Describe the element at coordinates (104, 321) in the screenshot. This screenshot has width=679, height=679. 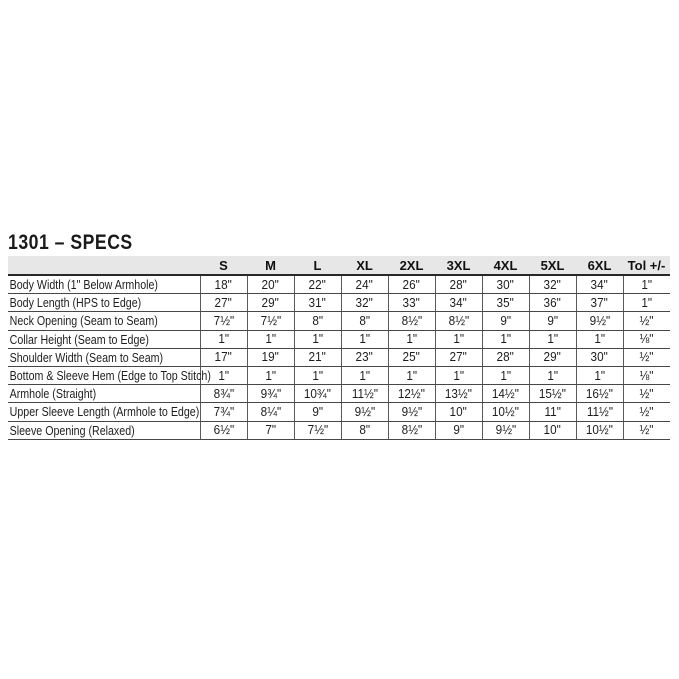
I see `row-label: Neck Opening (Seam to Seam)` at that location.